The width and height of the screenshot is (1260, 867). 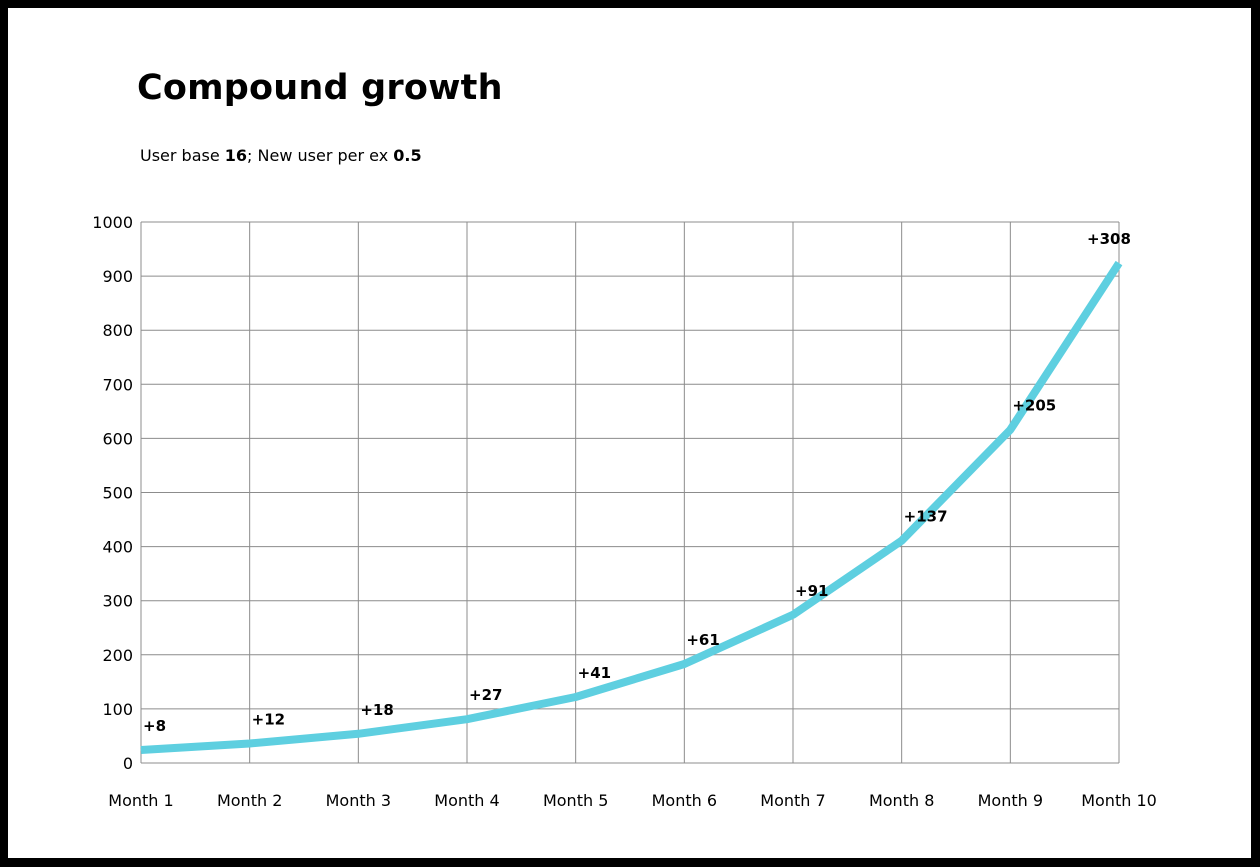 I want to click on y-tick-label: 600, so click(x=117, y=438).